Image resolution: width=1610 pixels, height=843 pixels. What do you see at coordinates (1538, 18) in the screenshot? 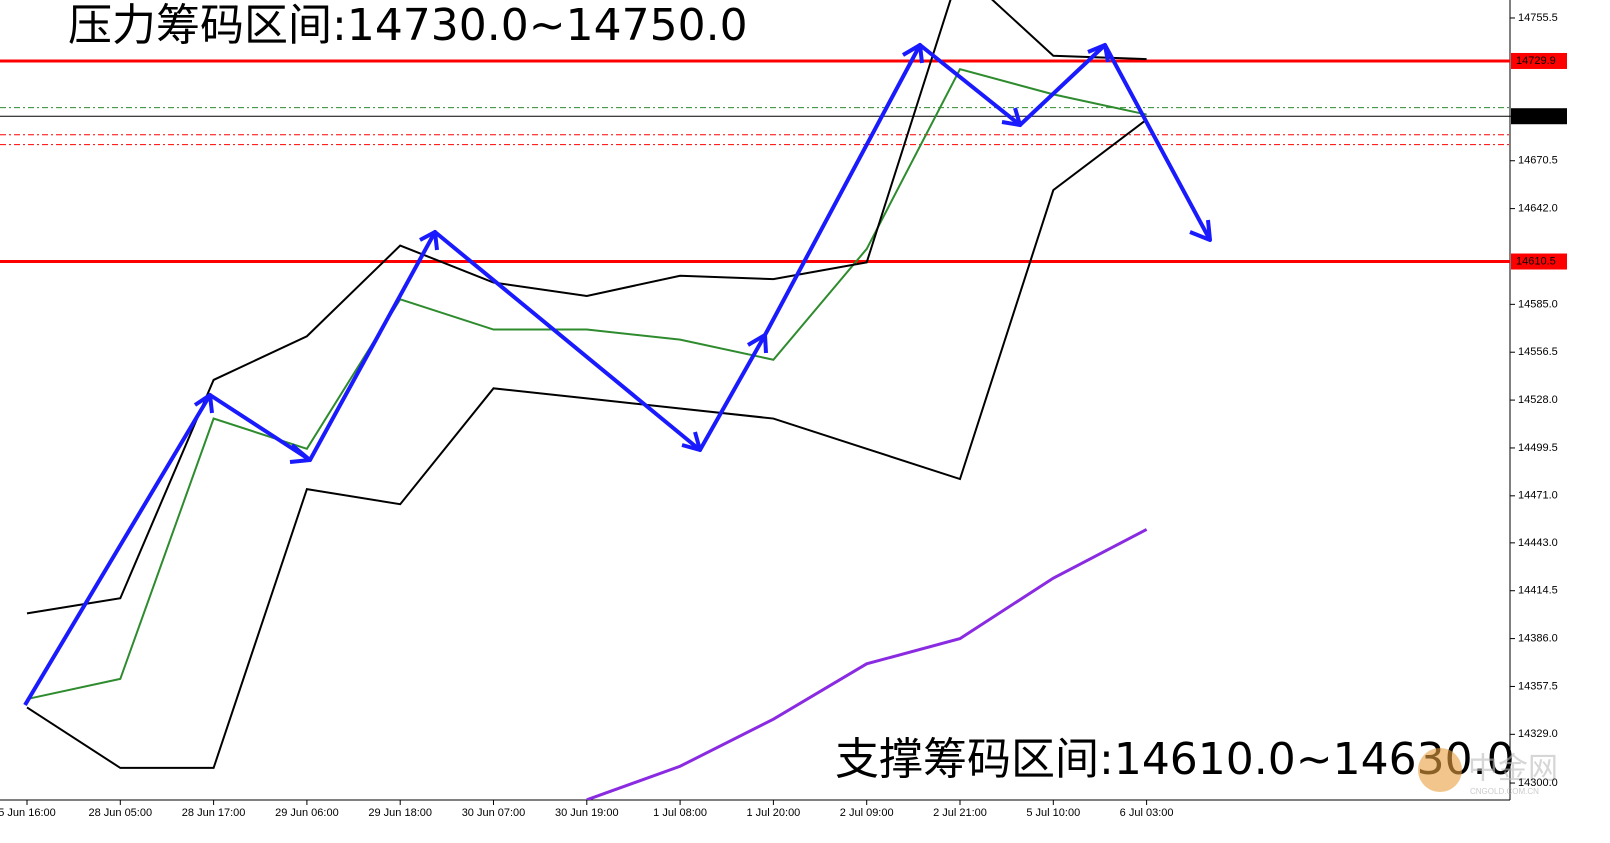
I see `y-tick-label: 14755.5` at bounding box center [1538, 18].